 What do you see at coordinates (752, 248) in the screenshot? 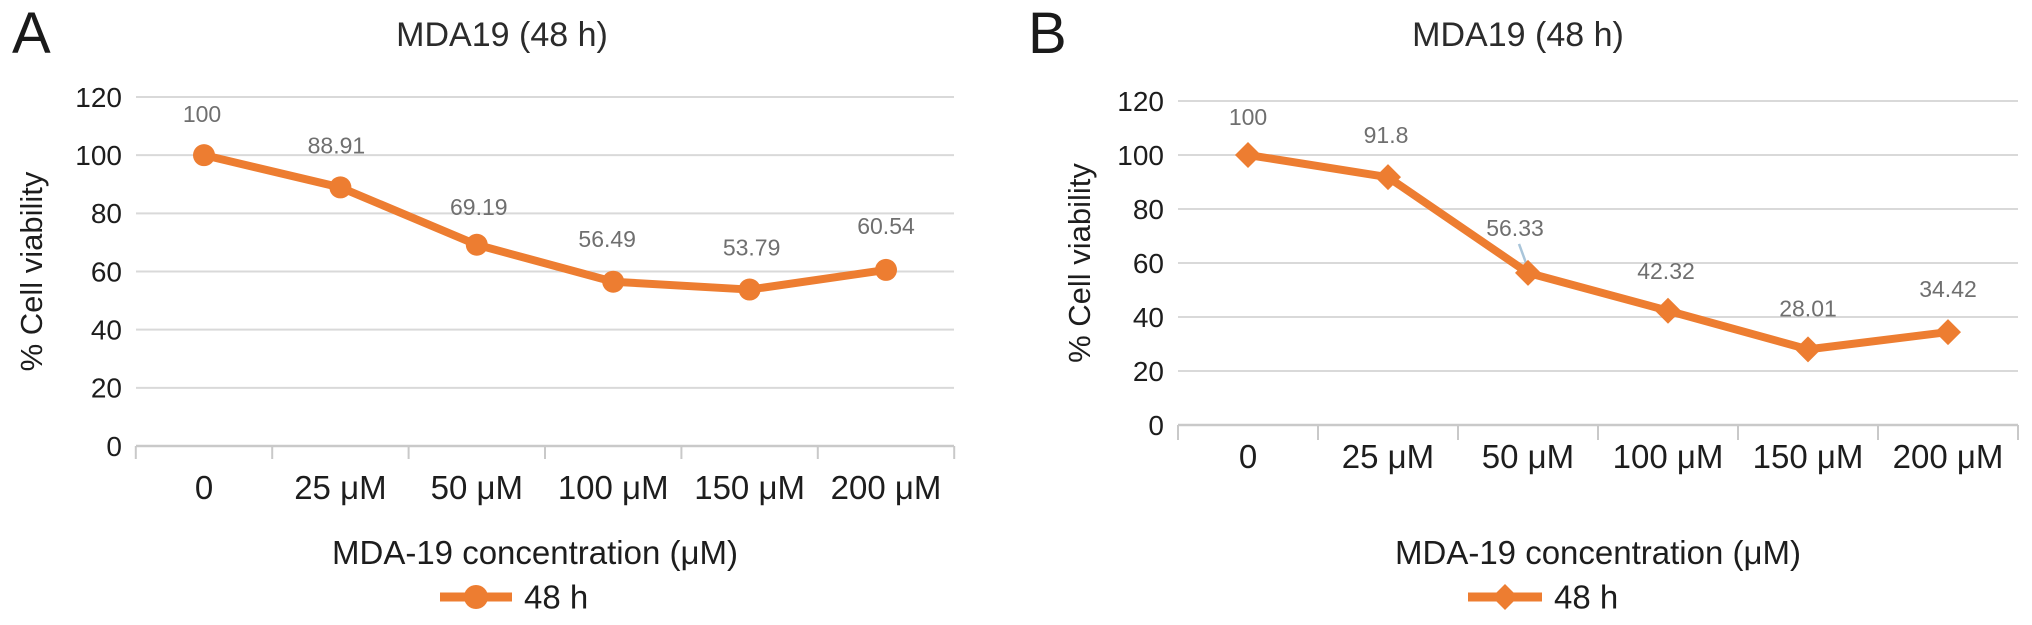
I see `data-label: 53.79` at bounding box center [752, 248].